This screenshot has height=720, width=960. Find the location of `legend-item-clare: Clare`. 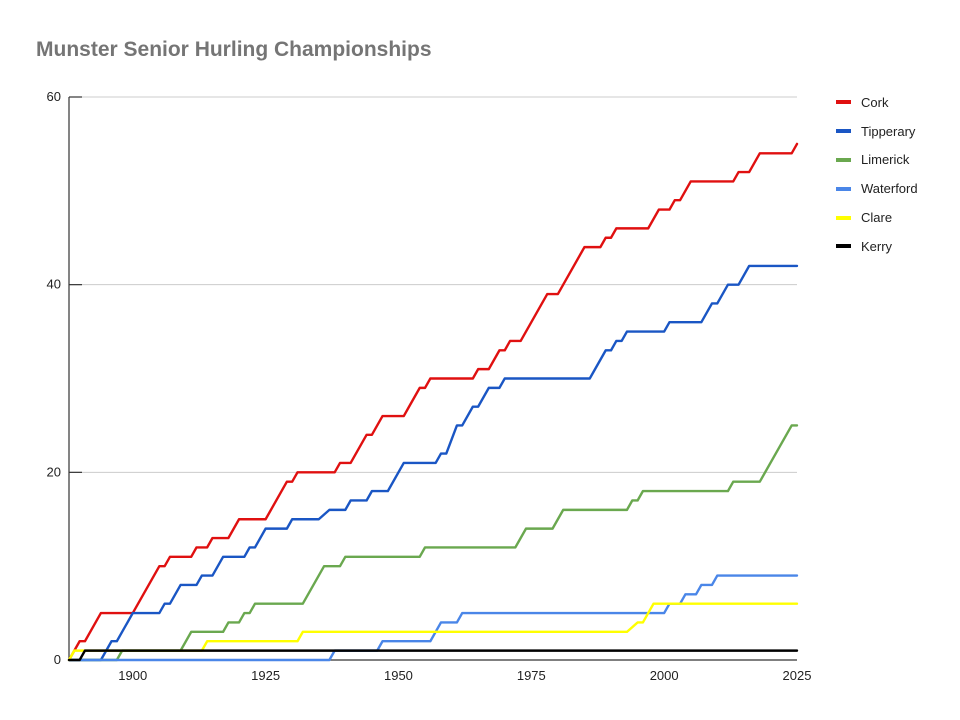

legend-item-clare: Clare is located at coordinates (877, 217).